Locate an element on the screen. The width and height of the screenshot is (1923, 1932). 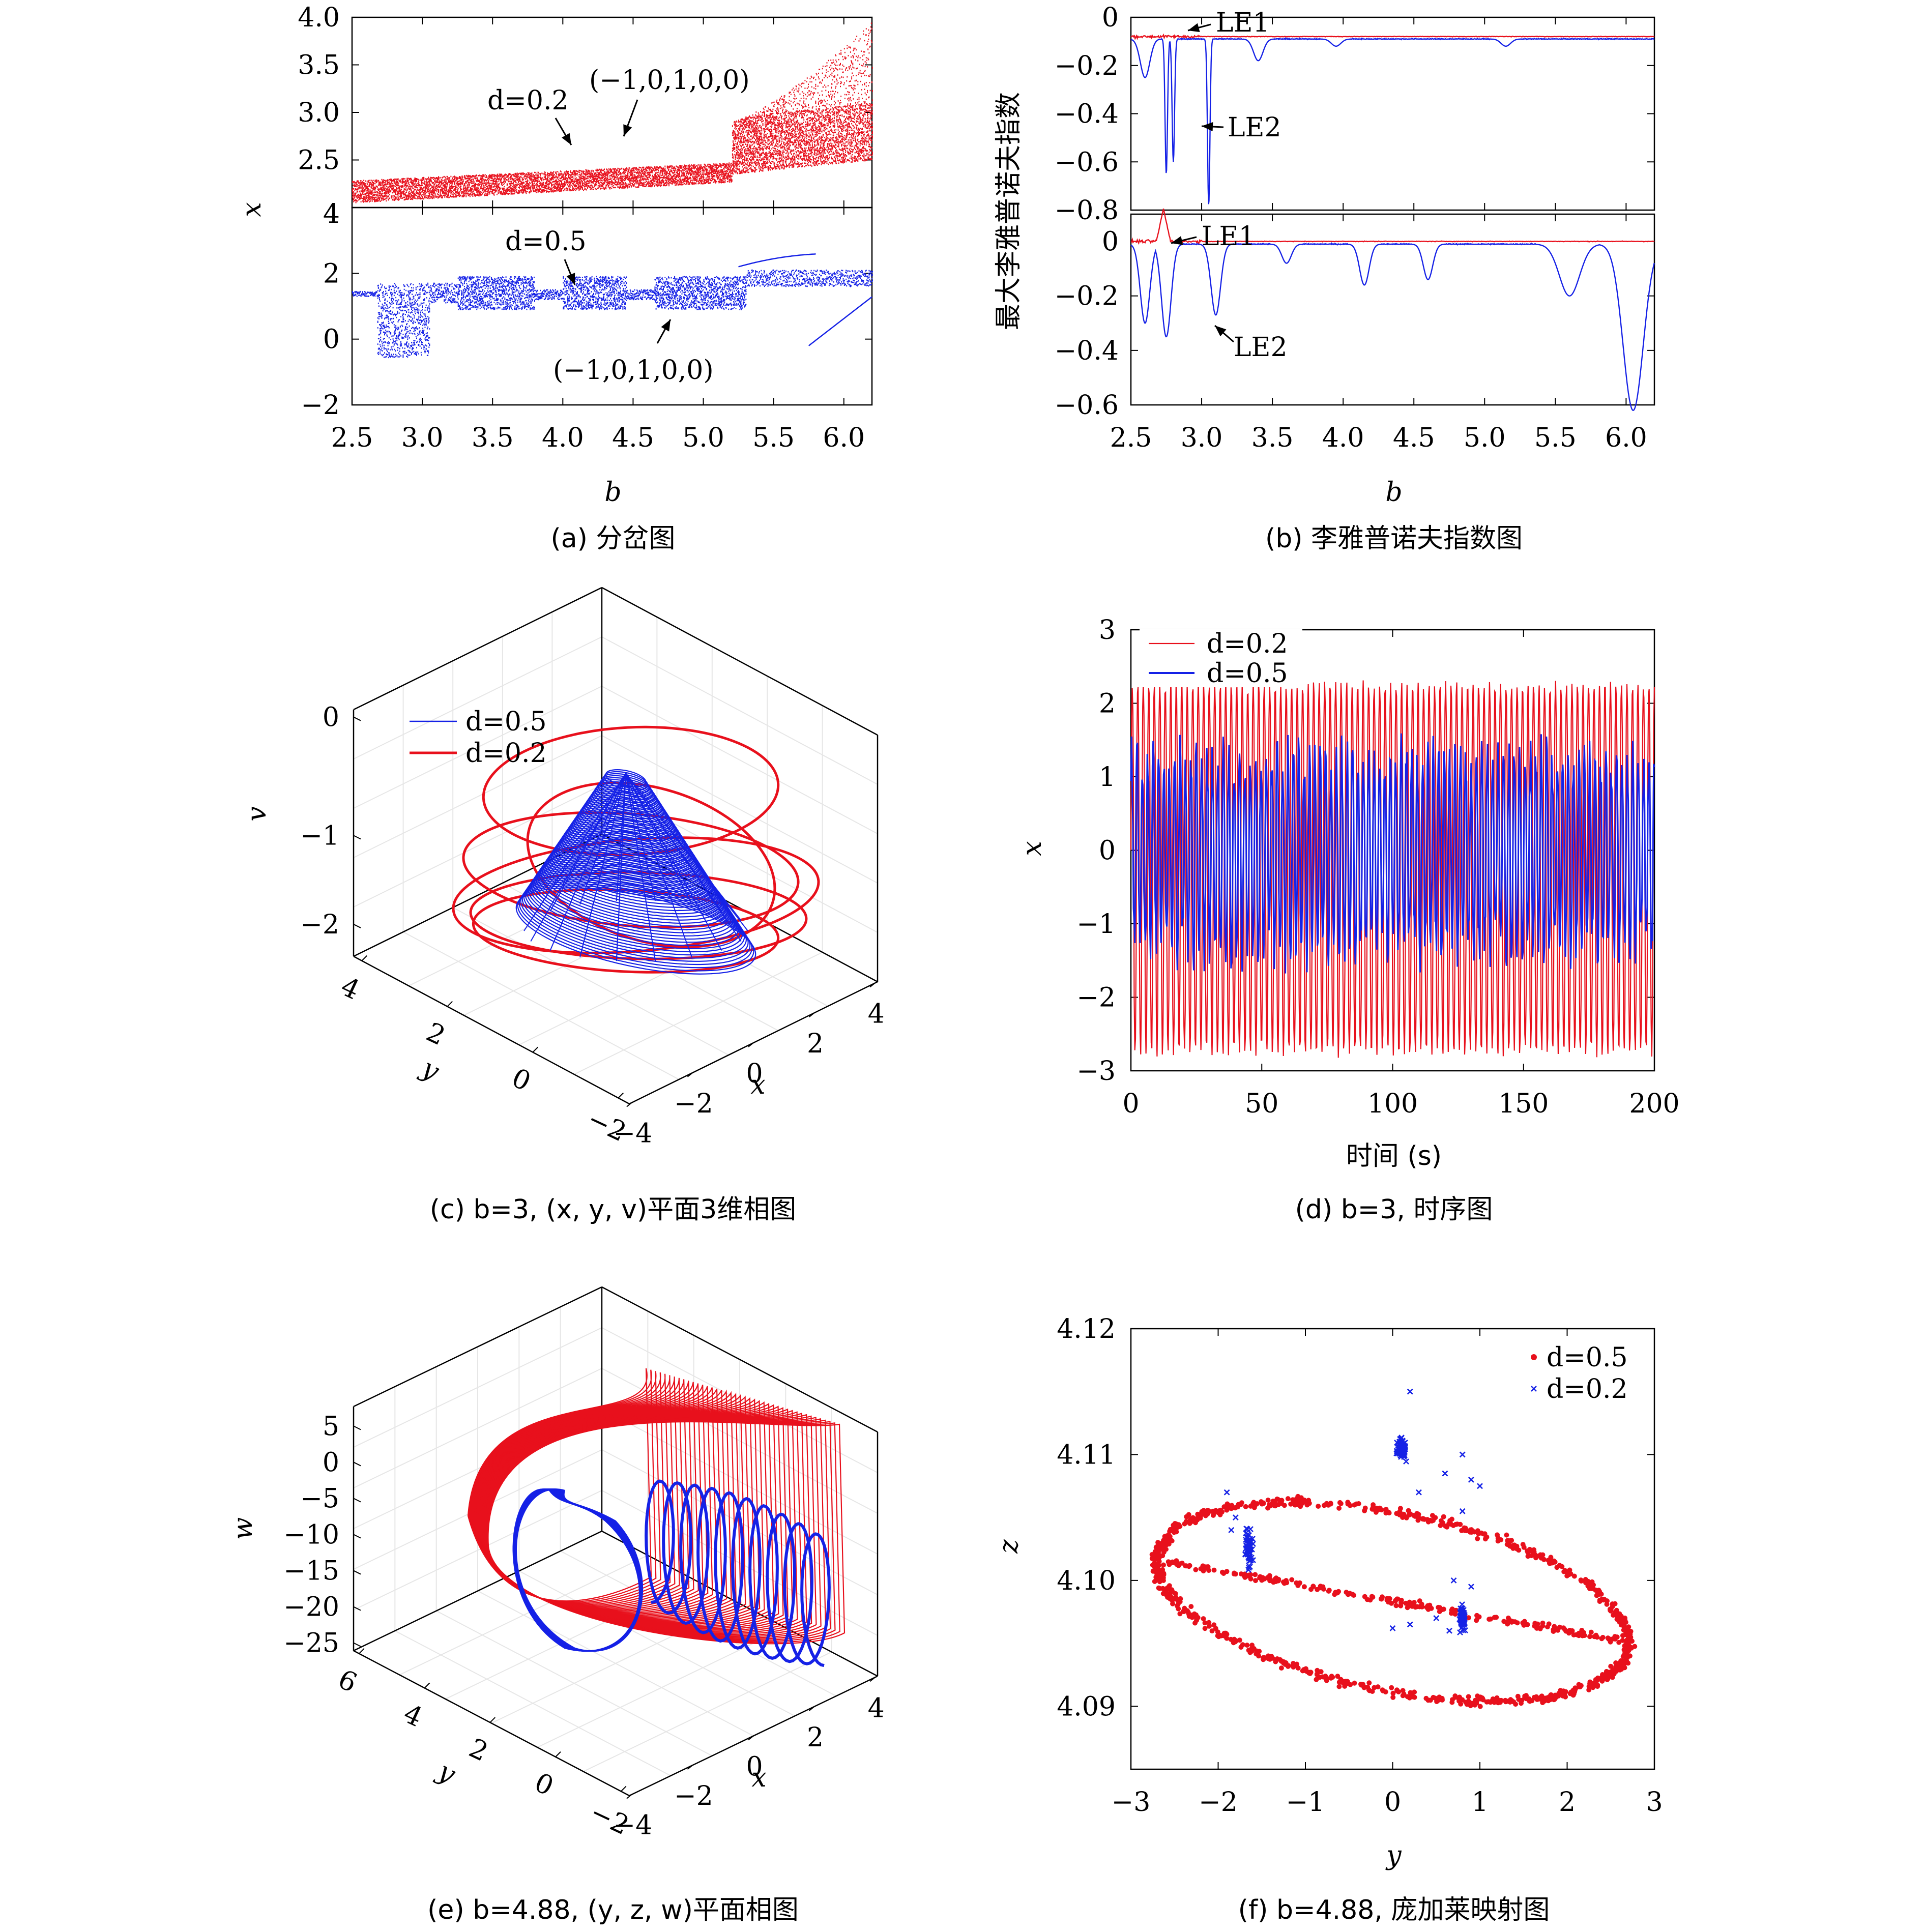
z-tick-label: −1 is located at coordinates (319, 836).